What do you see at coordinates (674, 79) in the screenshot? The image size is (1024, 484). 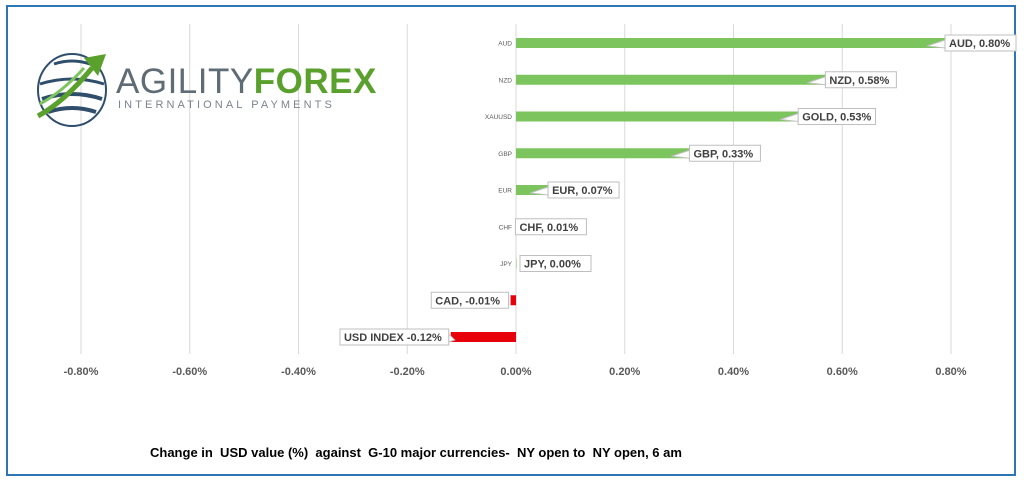 I see `bar-nzd` at bounding box center [674, 79].